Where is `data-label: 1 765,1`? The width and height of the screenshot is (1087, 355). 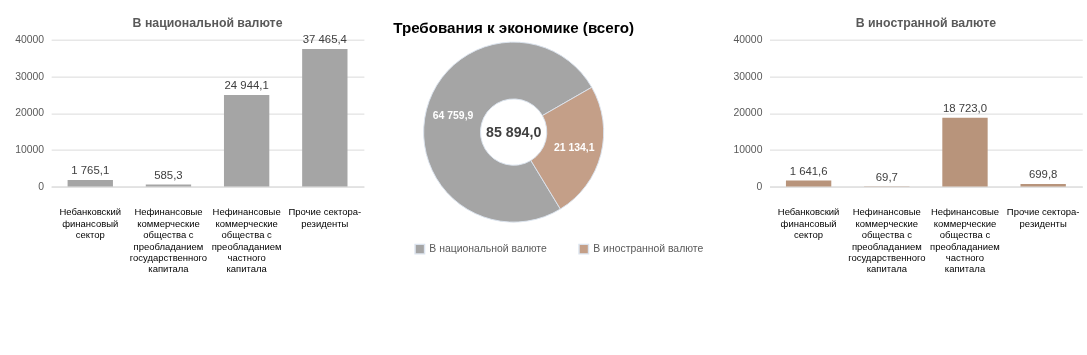 data-label: 1 765,1 is located at coordinates (90, 170).